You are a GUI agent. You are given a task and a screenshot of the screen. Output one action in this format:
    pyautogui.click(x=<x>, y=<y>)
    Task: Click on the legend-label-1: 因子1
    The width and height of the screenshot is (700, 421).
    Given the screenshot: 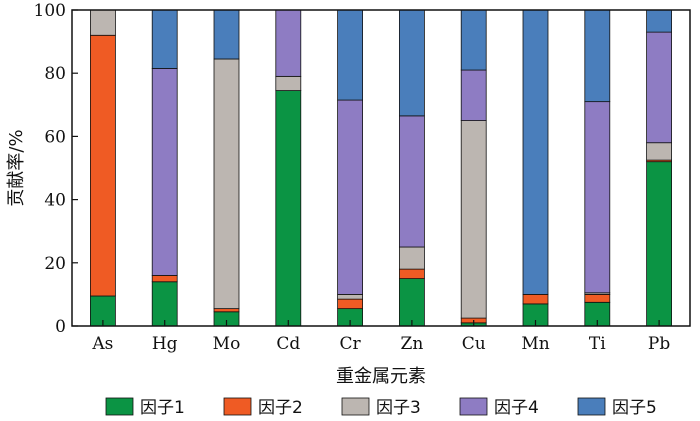 What is the action you would take?
    pyautogui.click(x=162, y=408)
    